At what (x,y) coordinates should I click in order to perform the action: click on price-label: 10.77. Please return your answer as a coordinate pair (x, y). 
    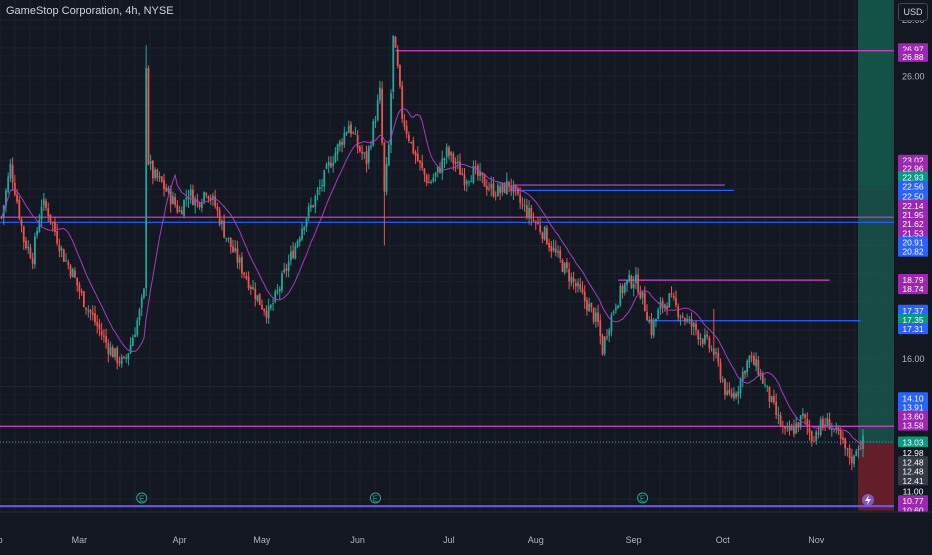
    Looking at the image, I should click on (913, 501).